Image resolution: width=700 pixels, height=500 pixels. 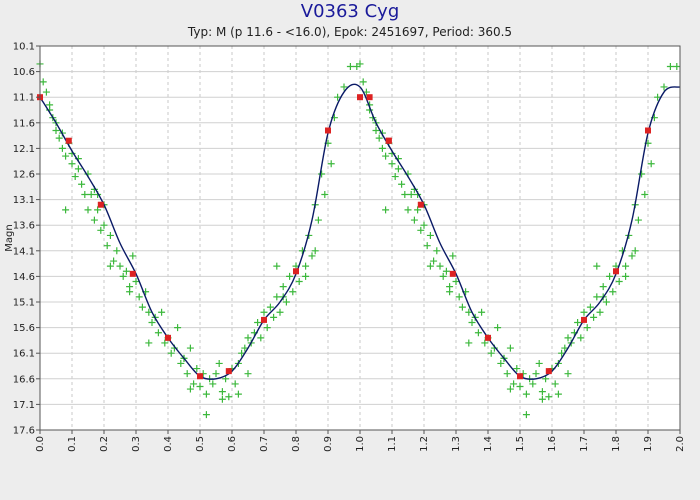 I want to click on y-tick-label: 11.1, so click(x=24, y=98).